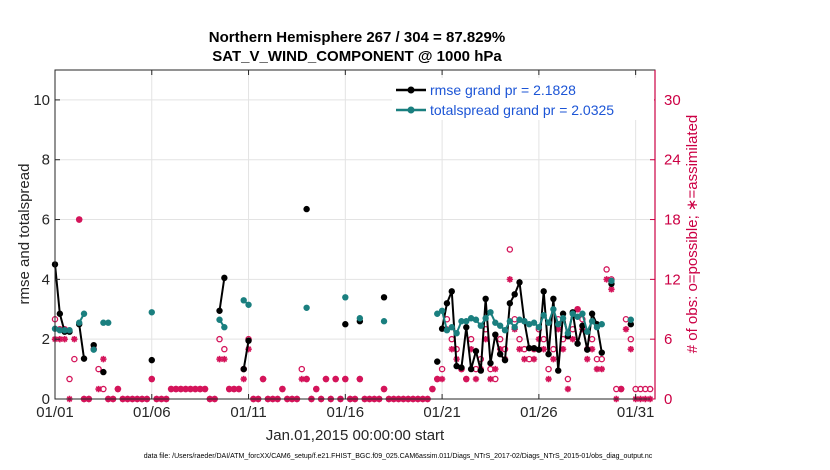 This screenshot has width=830, height=470. What do you see at coordinates (672, 279) in the screenshot?
I see `y-right-tick-label-2: 12` at bounding box center [672, 279].